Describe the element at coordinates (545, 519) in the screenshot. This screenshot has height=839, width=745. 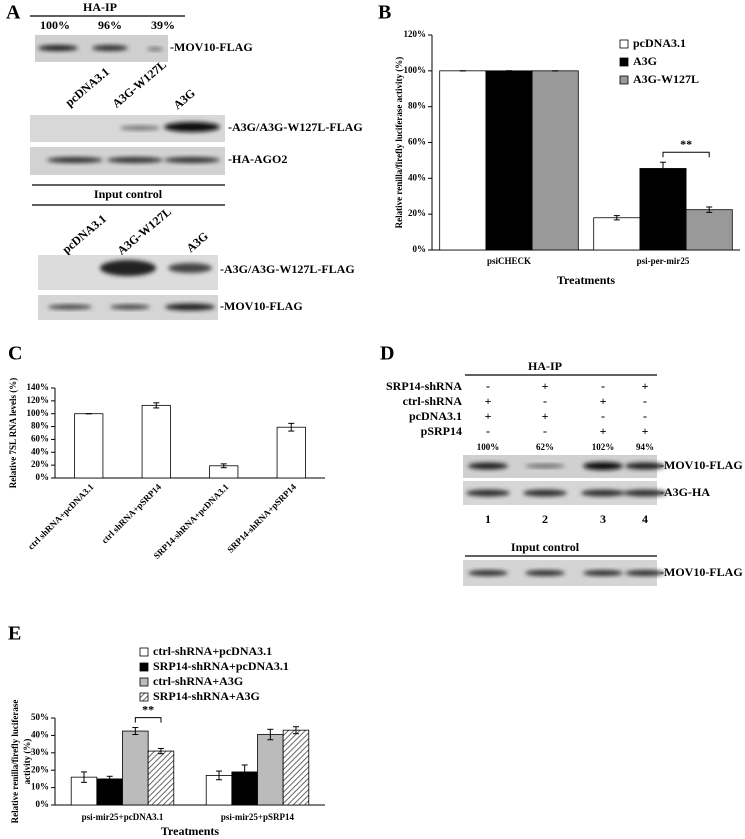
I see `lane-number: 2` at that location.